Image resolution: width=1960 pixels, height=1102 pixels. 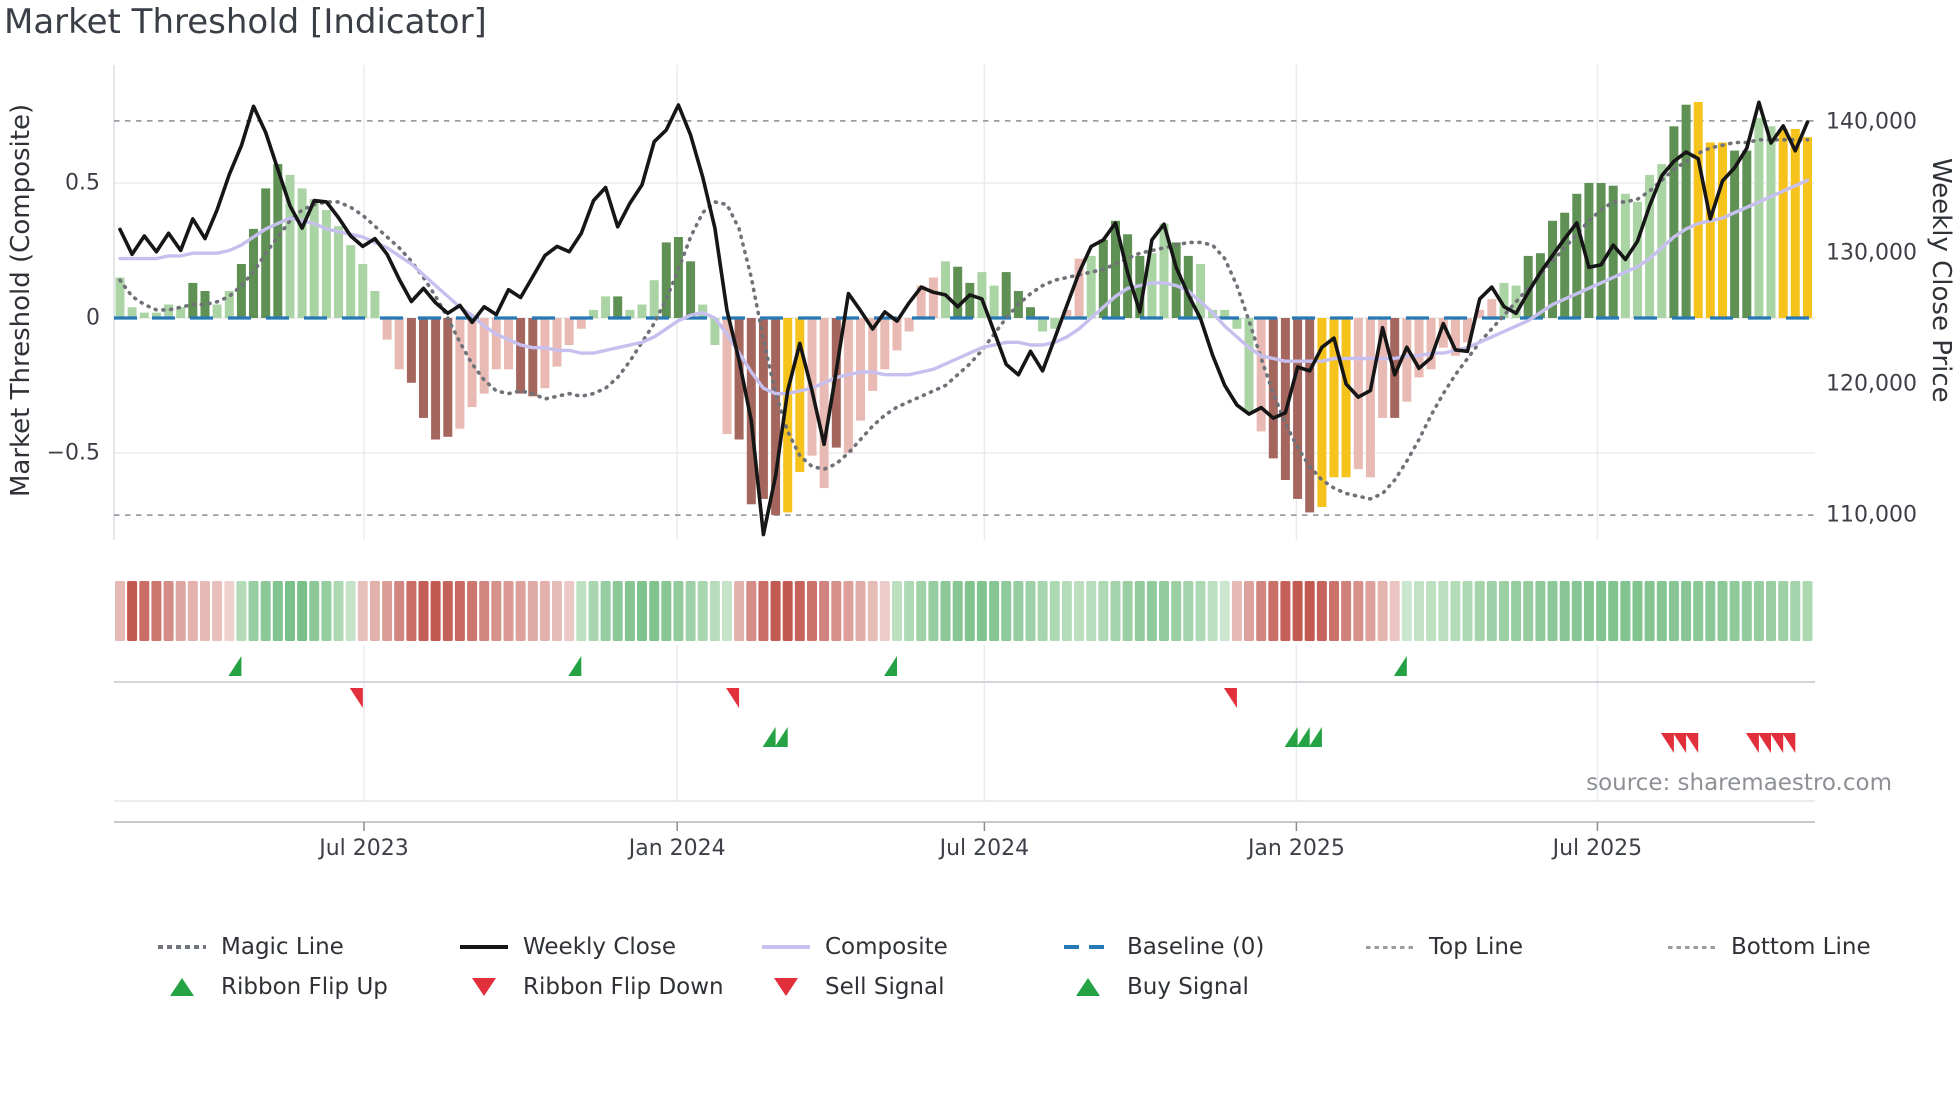 What do you see at coordinates (733, 698) in the screenshot?
I see `ribbon-flip-down-marker` at bounding box center [733, 698].